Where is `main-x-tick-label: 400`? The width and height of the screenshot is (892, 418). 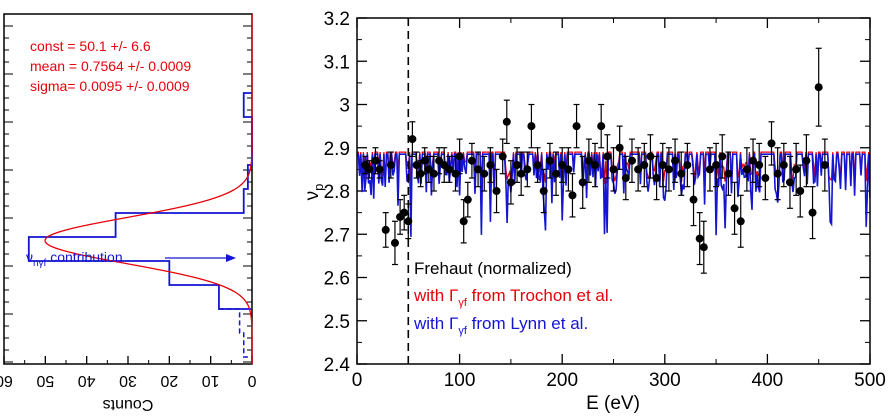
main-x-tick-label: 400 is located at coordinates (768, 380).